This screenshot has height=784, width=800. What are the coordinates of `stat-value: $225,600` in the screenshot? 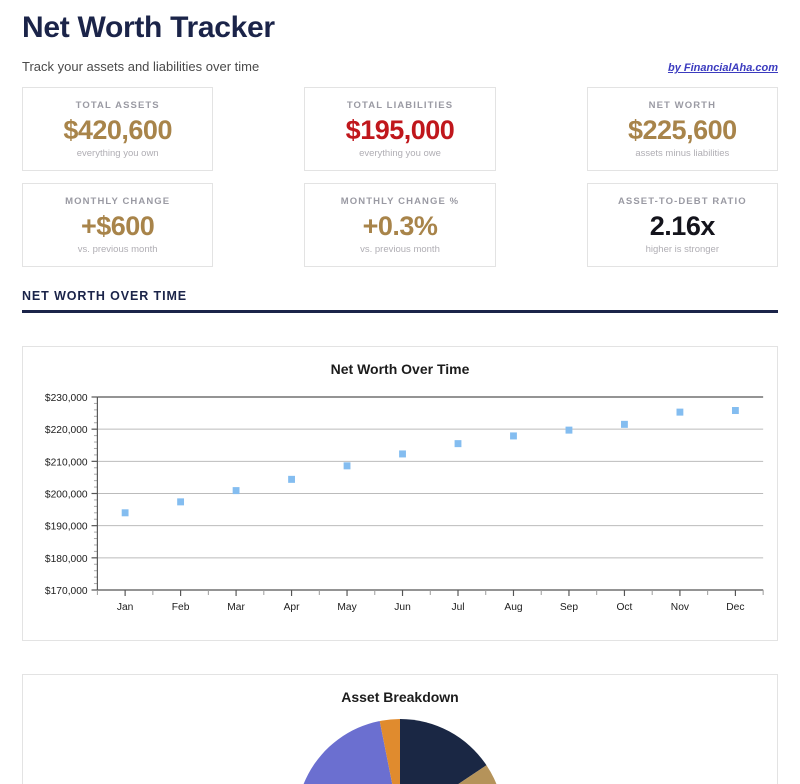 It's located at (682, 130).